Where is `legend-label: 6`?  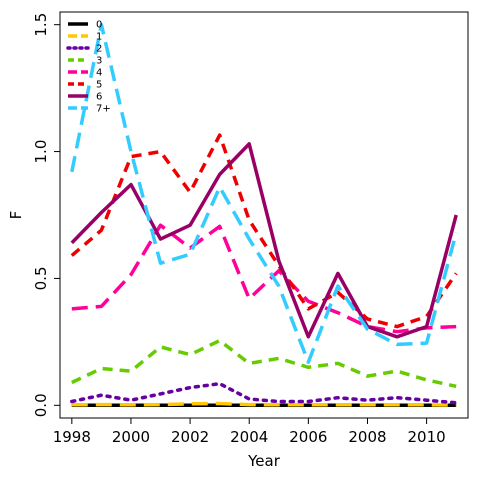
legend-label: 6 is located at coordinates (99, 97).